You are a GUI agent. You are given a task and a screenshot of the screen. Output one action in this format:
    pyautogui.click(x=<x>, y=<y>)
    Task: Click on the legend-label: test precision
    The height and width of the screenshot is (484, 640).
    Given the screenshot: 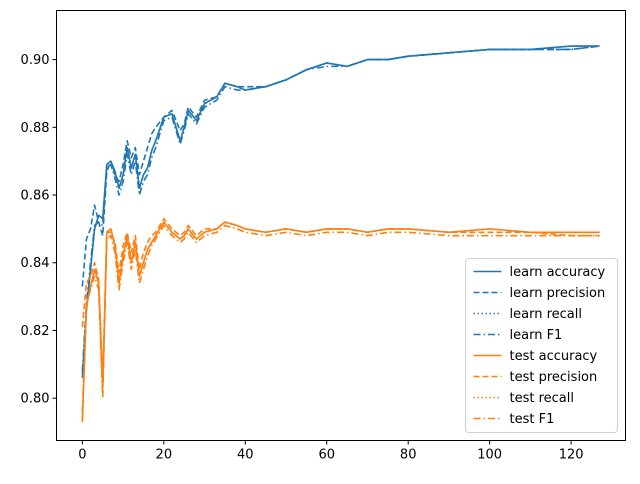 What is the action you would take?
    pyautogui.click(x=554, y=377)
    